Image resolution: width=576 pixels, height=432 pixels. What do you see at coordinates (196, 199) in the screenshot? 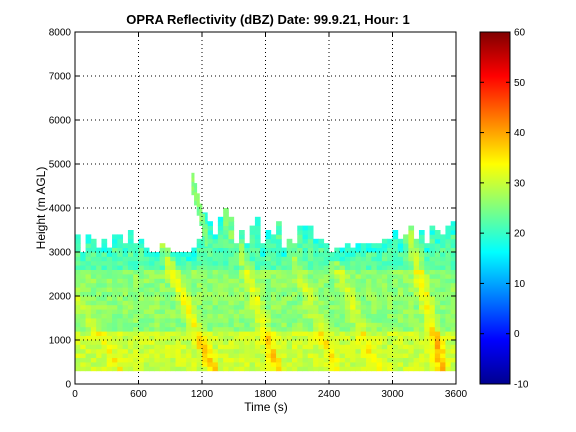
I see `plume-cell` at bounding box center [196, 199].